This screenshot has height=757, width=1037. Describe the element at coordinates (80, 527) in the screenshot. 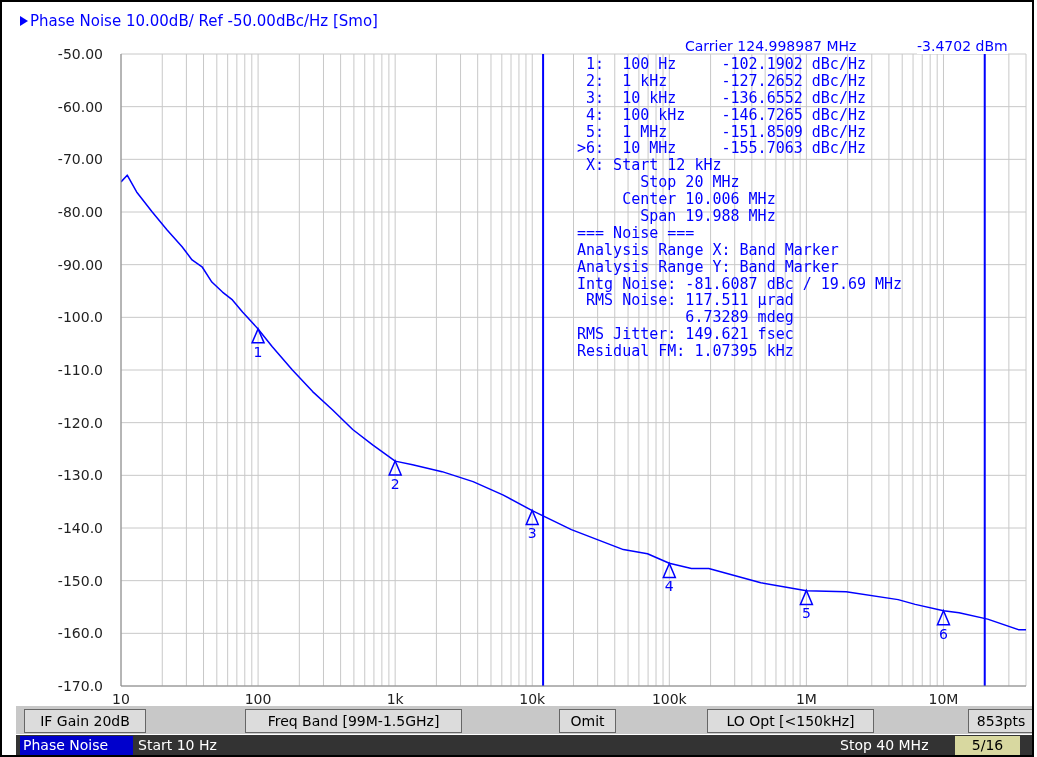

I see `y-tick-label: -140.0` at that location.